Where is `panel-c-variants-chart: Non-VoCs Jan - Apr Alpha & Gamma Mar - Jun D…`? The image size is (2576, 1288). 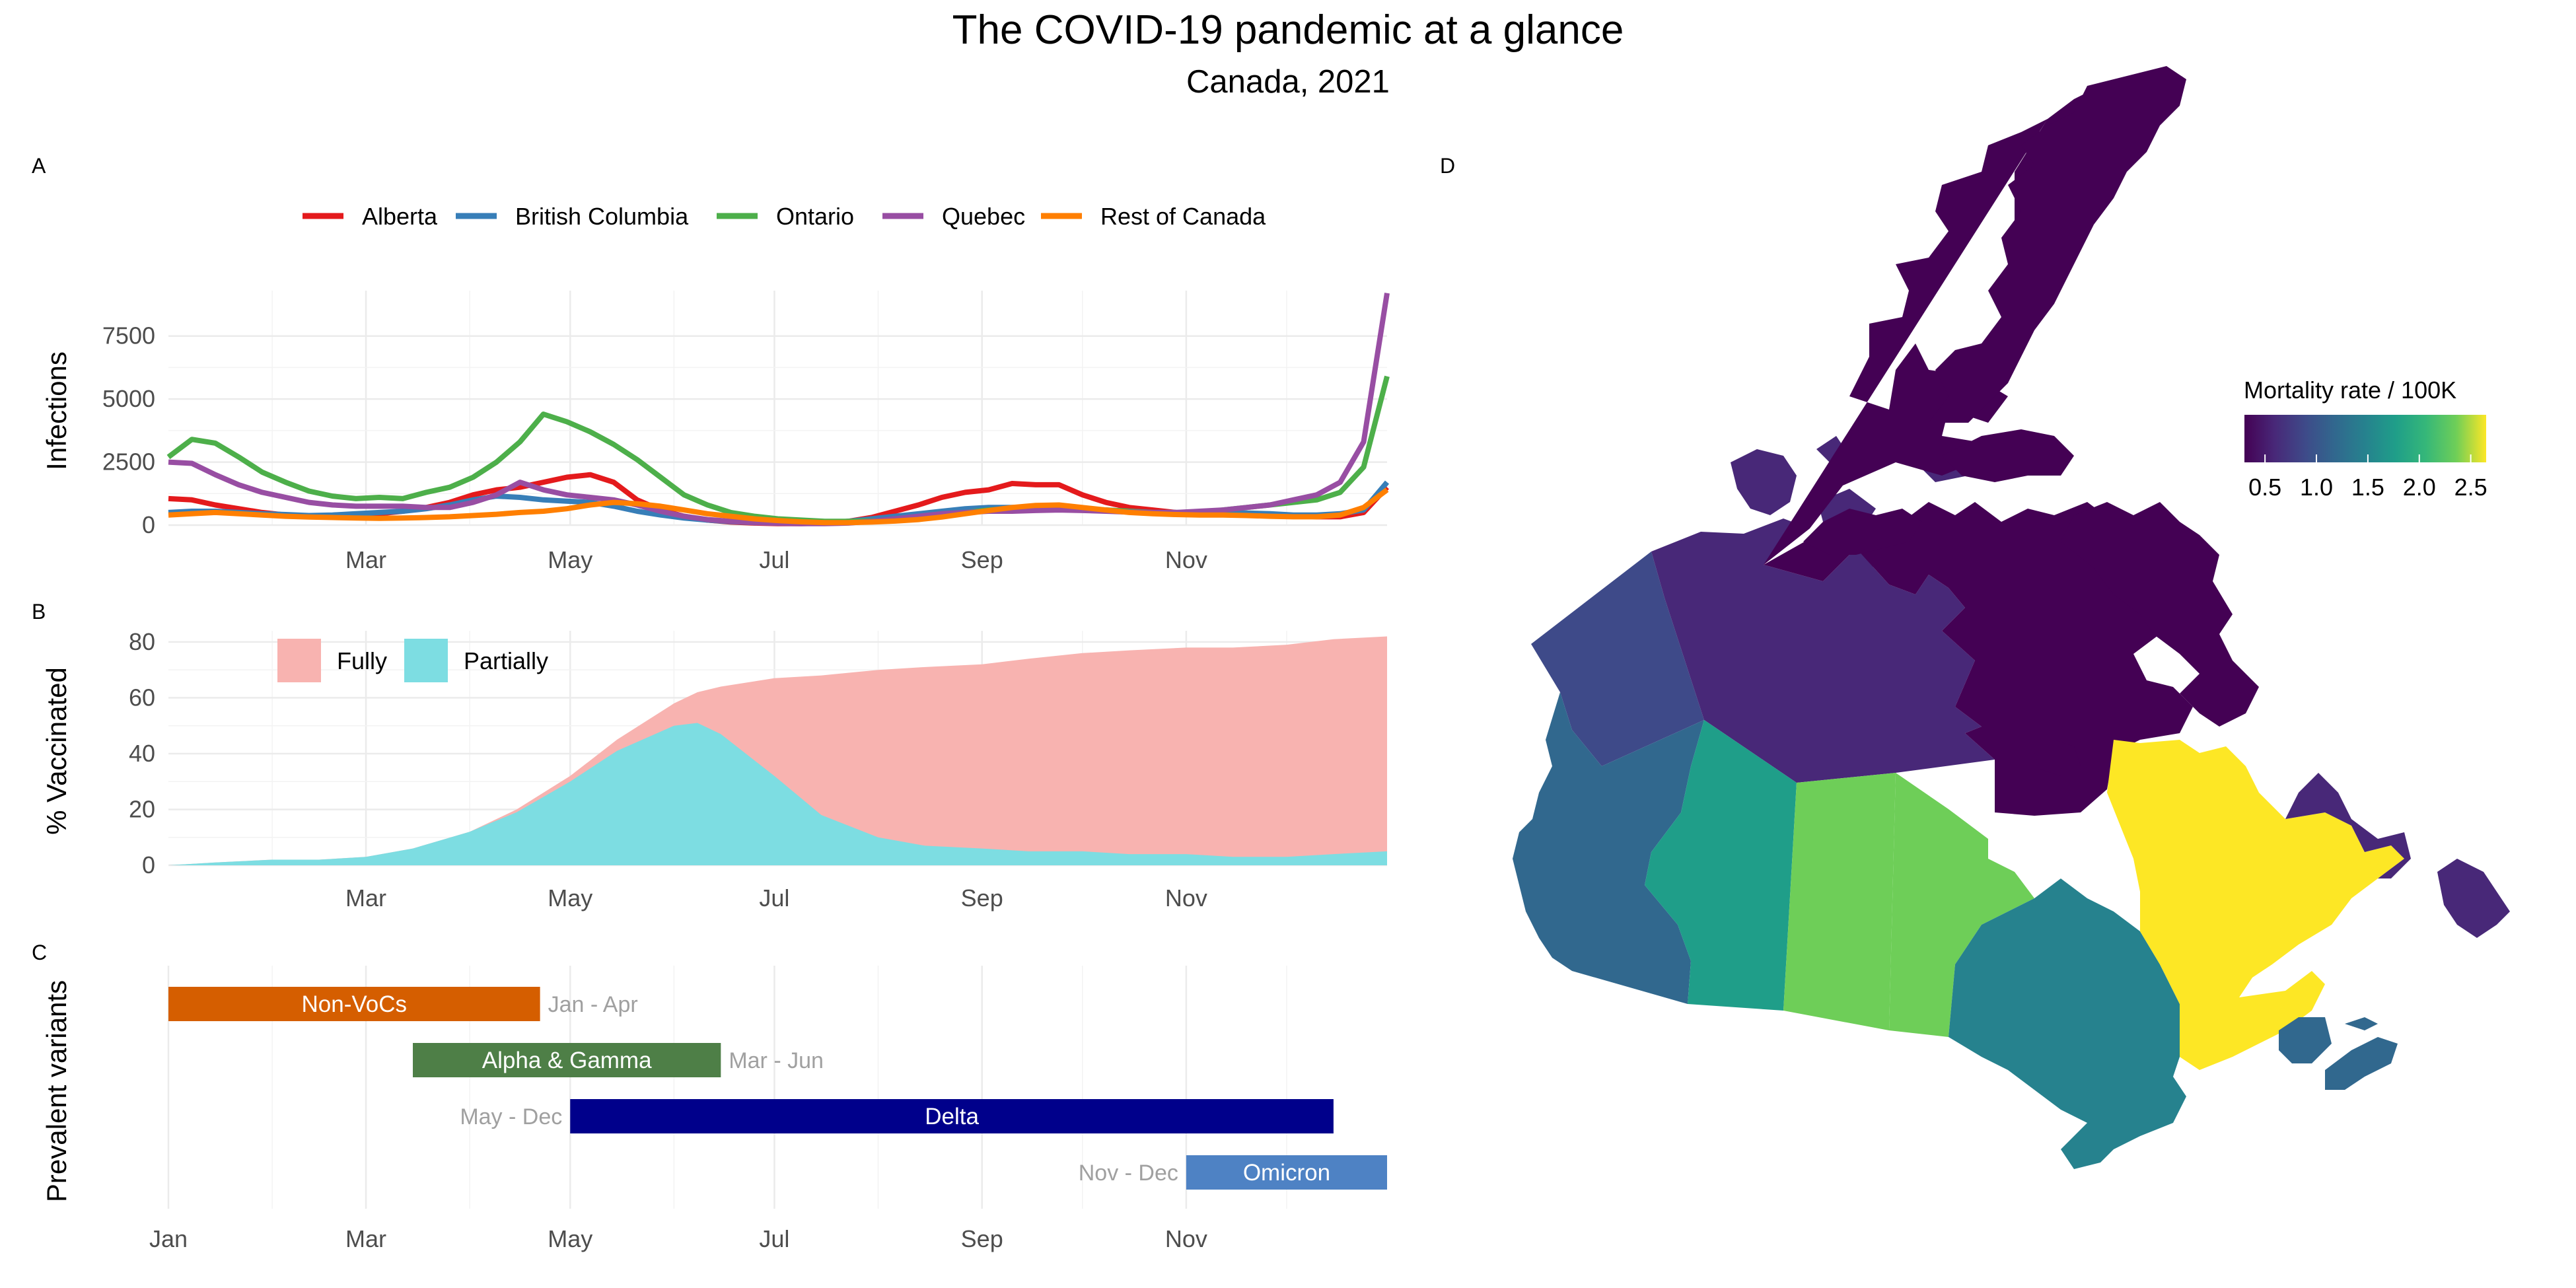
panel-c-variants-chart: Non-VoCs Jan - Apr Alpha & Gamma Mar - Jun D… is located at coordinates (714, 1109).